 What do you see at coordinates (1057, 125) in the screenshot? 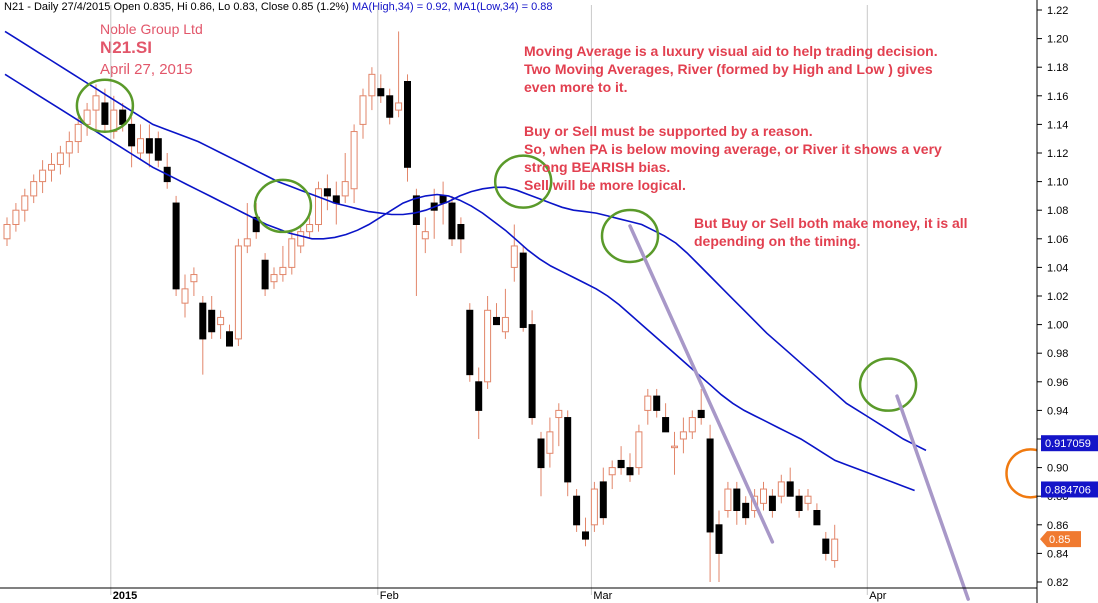
I see `y-tick-label: 1.14` at bounding box center [1057, 125].